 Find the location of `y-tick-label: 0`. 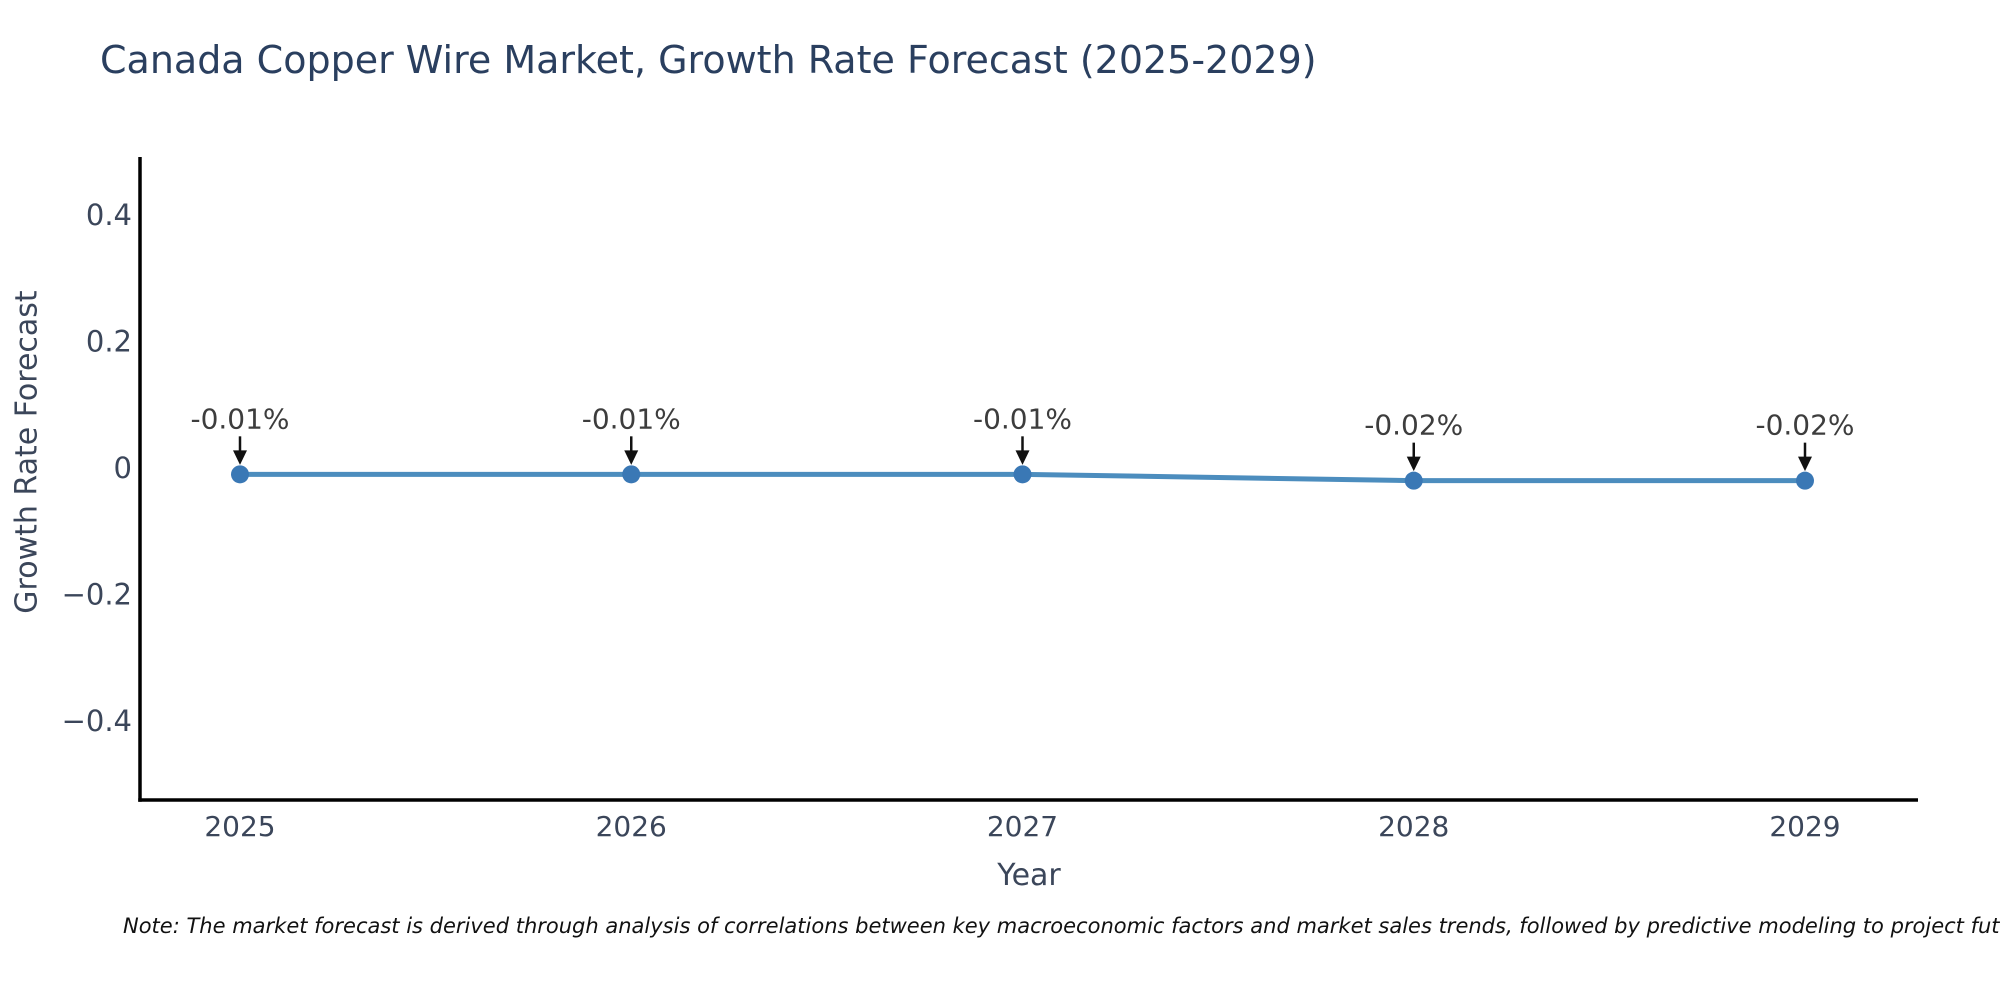

y-tick-label: 0 is located at coordinates (123, 468).